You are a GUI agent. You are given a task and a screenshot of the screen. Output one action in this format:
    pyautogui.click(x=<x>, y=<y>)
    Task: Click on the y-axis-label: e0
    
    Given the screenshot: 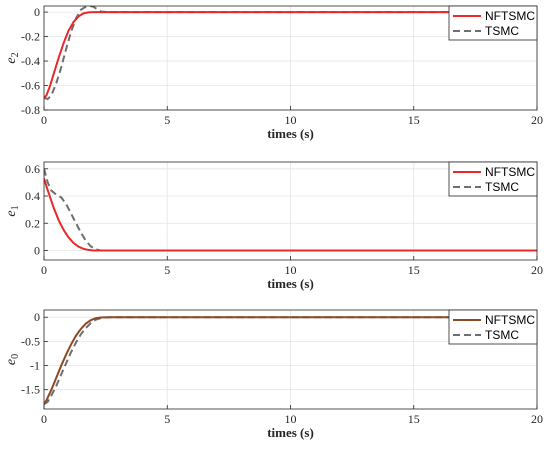 What is the action you would take?
    pyautogui.click(x=12, y=359)
    